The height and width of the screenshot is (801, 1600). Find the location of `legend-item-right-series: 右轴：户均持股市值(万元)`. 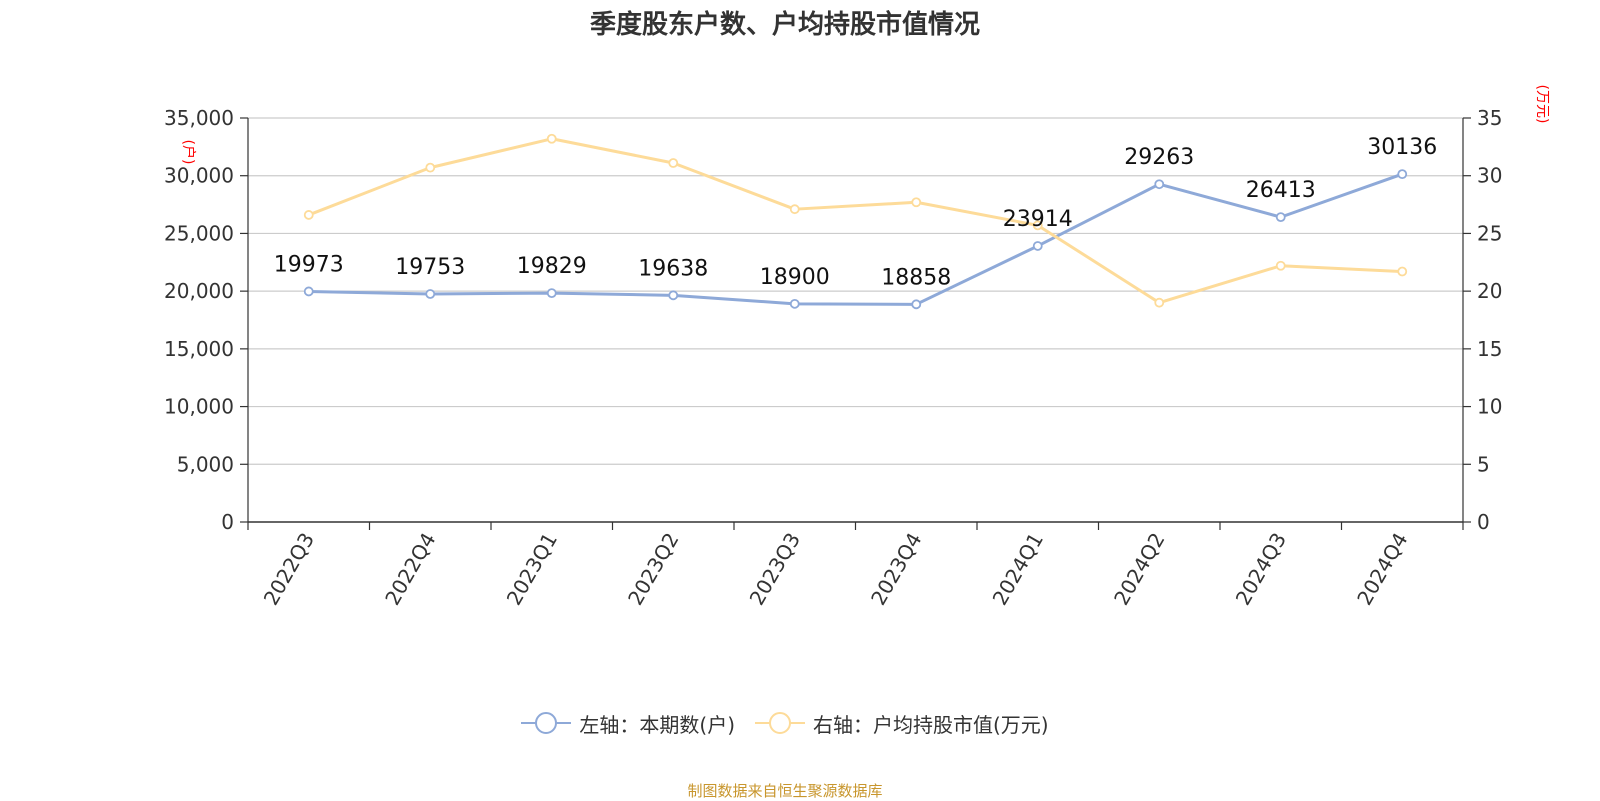

legend-item-right-series: 右轴：户均持股市值(万元) is located at coordinates (902, 723).